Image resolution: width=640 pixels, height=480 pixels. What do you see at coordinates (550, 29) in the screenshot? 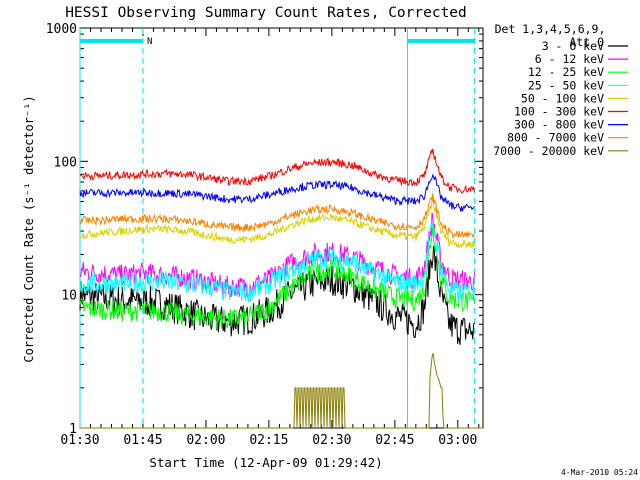
I see `legend-header-line1: Det 1,3,4,5,6,9,` at bounding box center [550, 29].